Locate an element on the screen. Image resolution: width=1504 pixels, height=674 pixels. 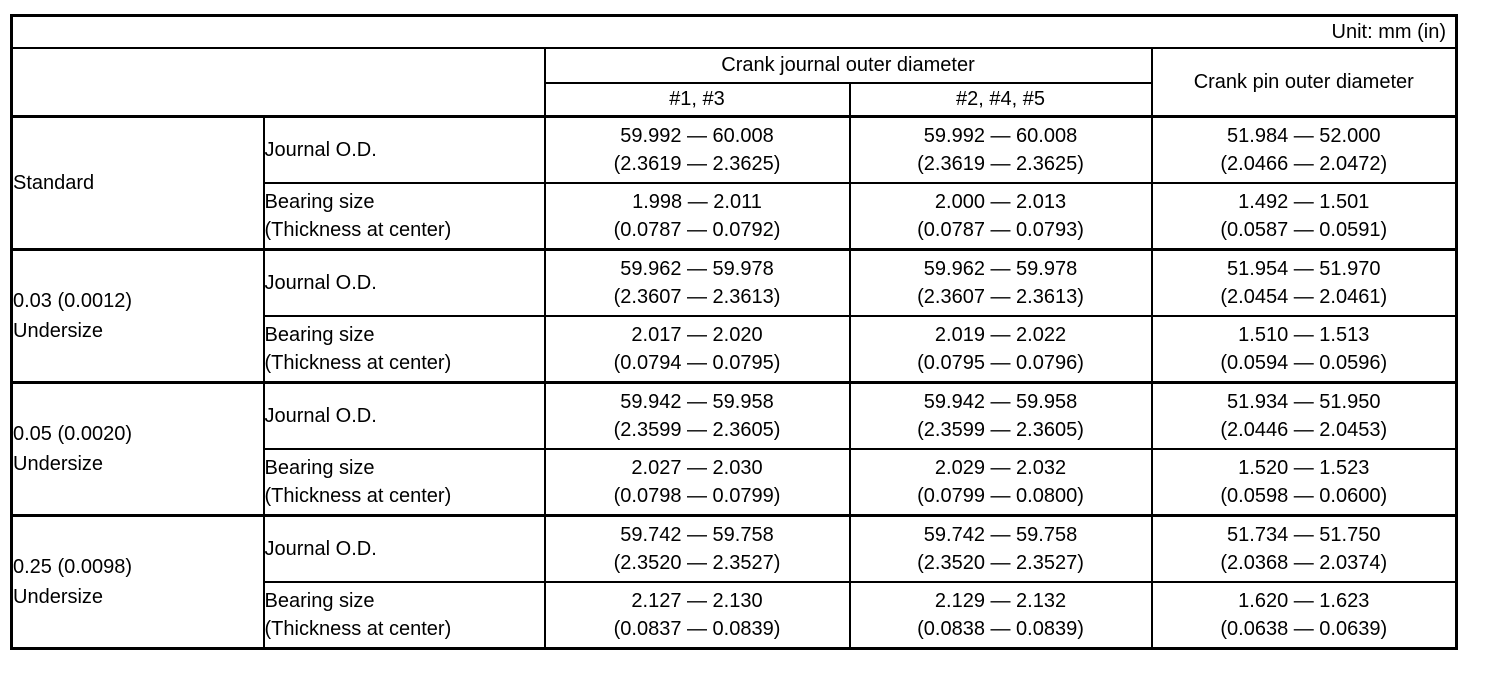
cell-journal13-od: 59.962 — 59.978 (2.3607 — 2.3613) is located at coordinates (697, 282).